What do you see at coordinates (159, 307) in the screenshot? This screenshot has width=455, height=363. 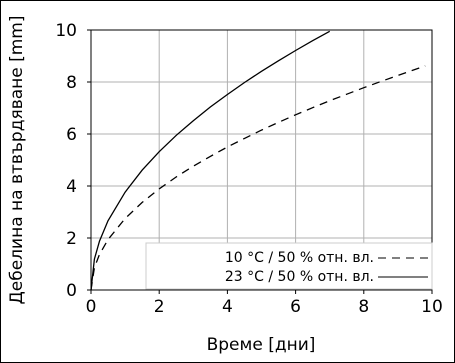 I see `x-tick-label: 2` at bounding box center [159, 307].